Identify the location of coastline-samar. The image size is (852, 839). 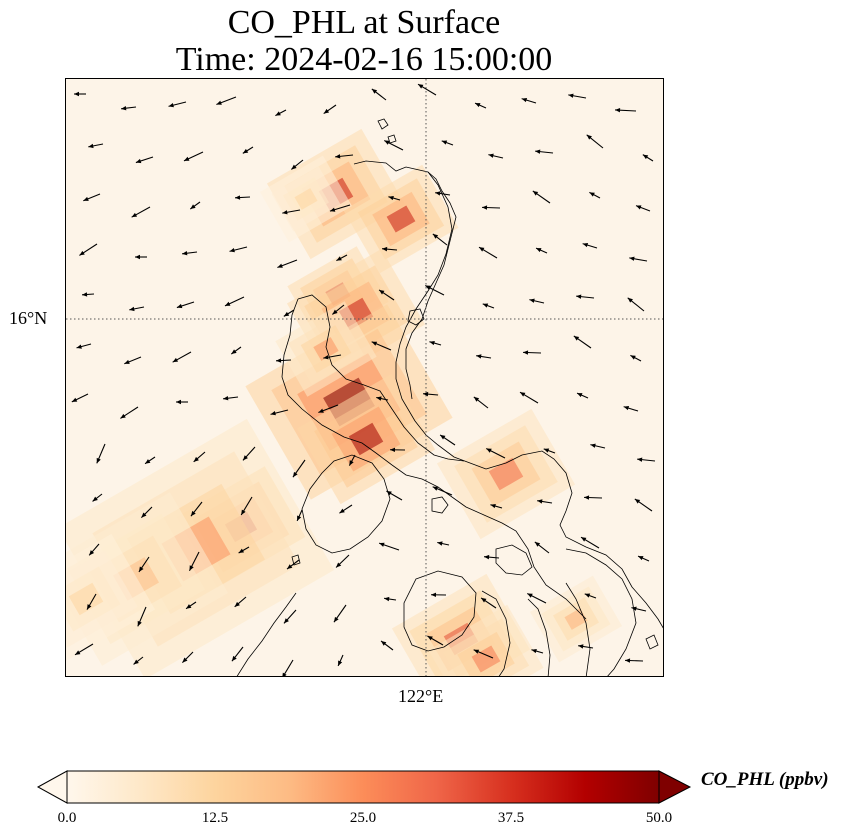
(601, 612).